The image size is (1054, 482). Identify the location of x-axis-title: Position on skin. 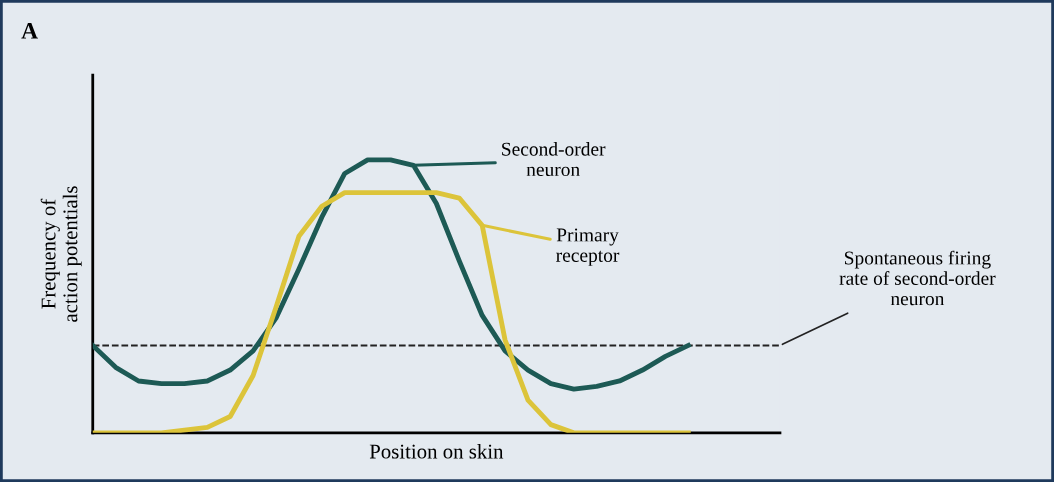
(436, 451).